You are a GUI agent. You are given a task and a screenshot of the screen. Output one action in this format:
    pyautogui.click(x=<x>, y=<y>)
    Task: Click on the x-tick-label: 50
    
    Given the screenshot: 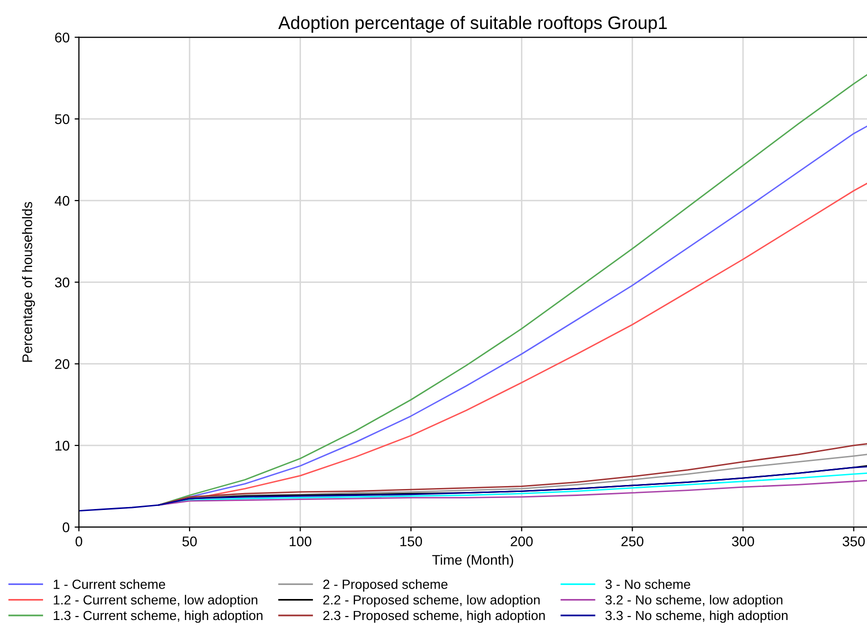 What is the action you would take?
    pyautogui.click(x=189, y=541)
    